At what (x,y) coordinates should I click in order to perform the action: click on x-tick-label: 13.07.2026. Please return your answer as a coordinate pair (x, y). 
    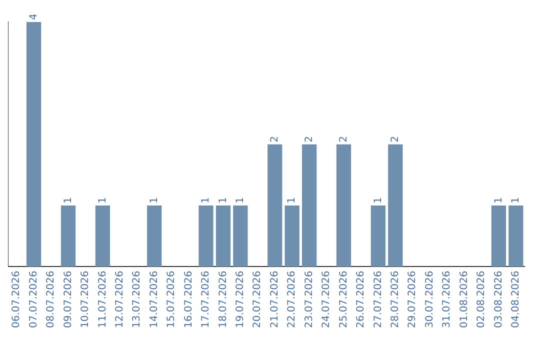
    Looking at the image, I should click on (137, 299).